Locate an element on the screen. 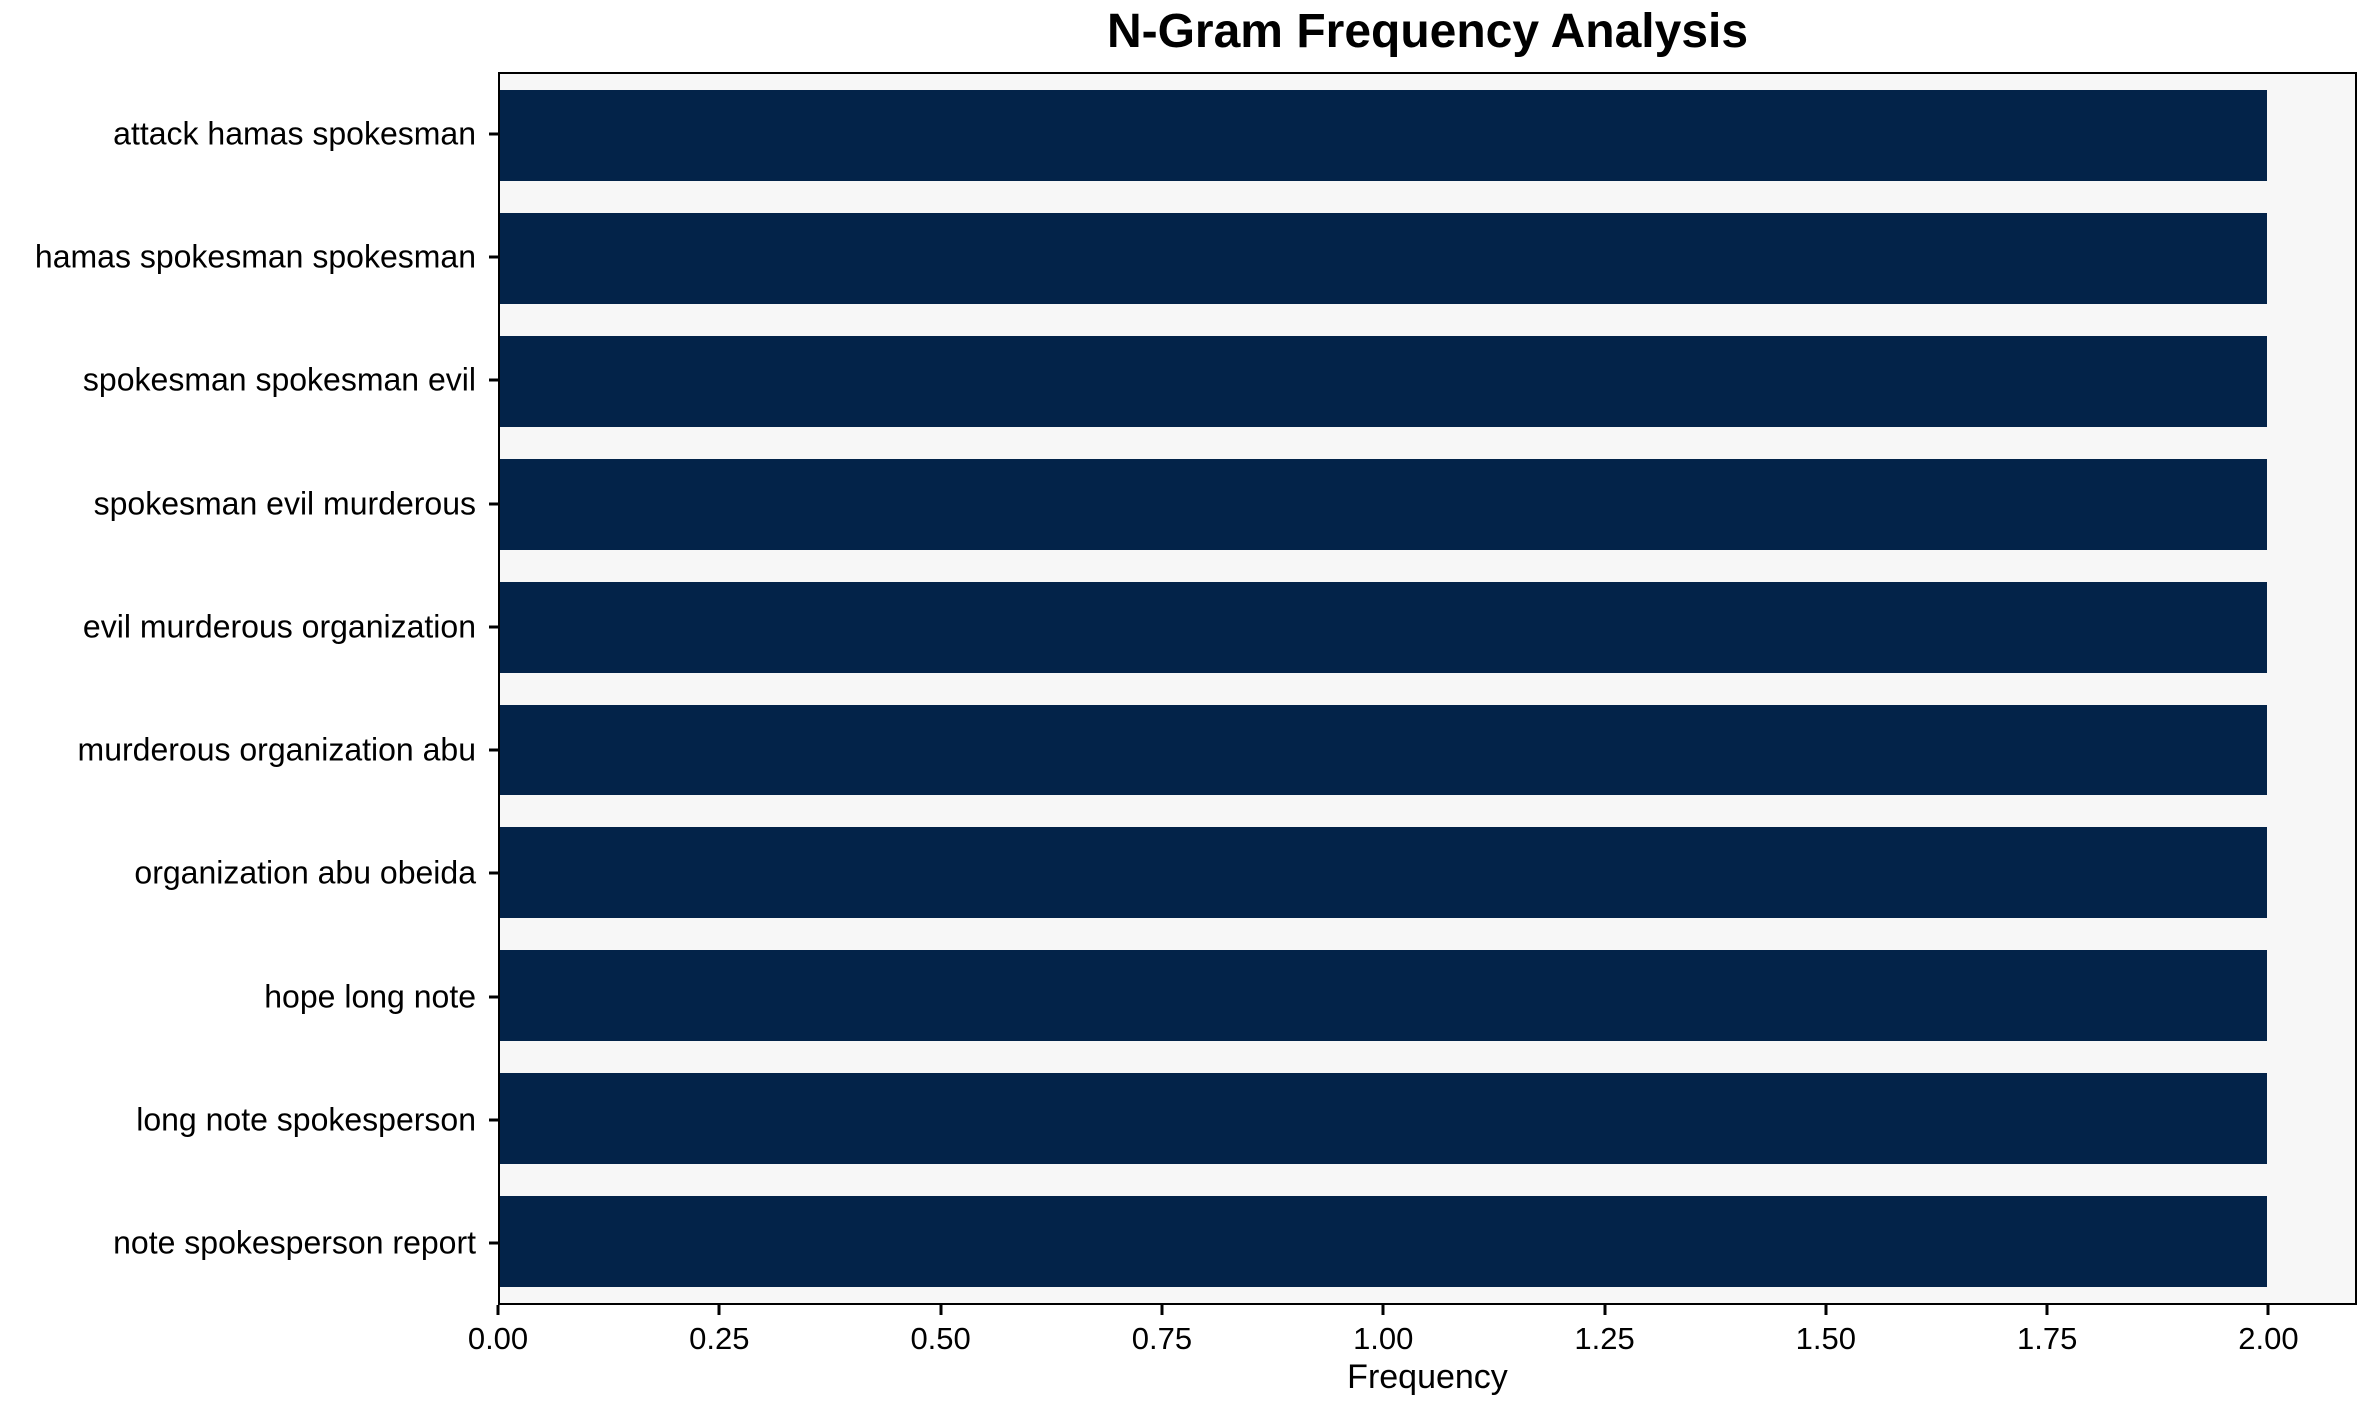  x-axis-ticks: 0.00 0.25 0.50 0.75 1.00 1.25 1.50 1.75 2.00 is located at coordinates (1412, 1340).